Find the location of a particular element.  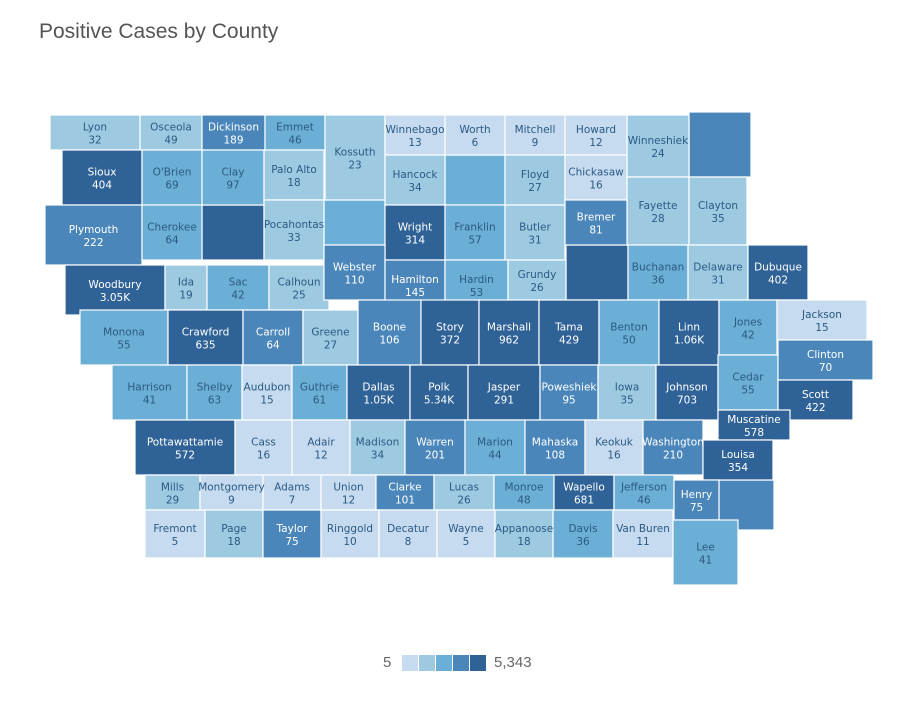

county-guthrie is located at coordinates (319, 392).